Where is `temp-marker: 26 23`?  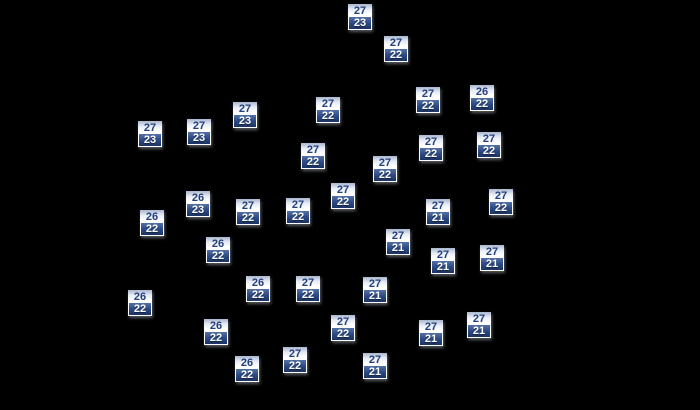
temp-marker: 26 23 is located at coordinates (198, 204).